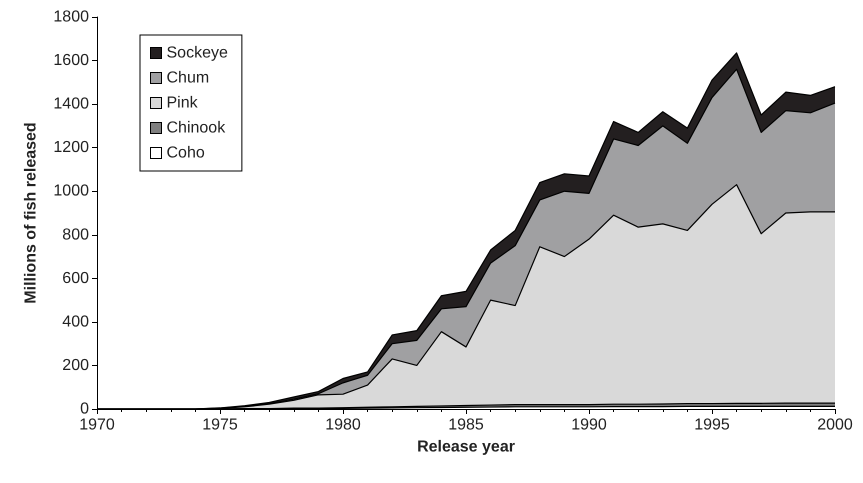  Describe the element at coordinates (466, 447) in the screenshot. I see `x-axis-title: Release year` at that location.